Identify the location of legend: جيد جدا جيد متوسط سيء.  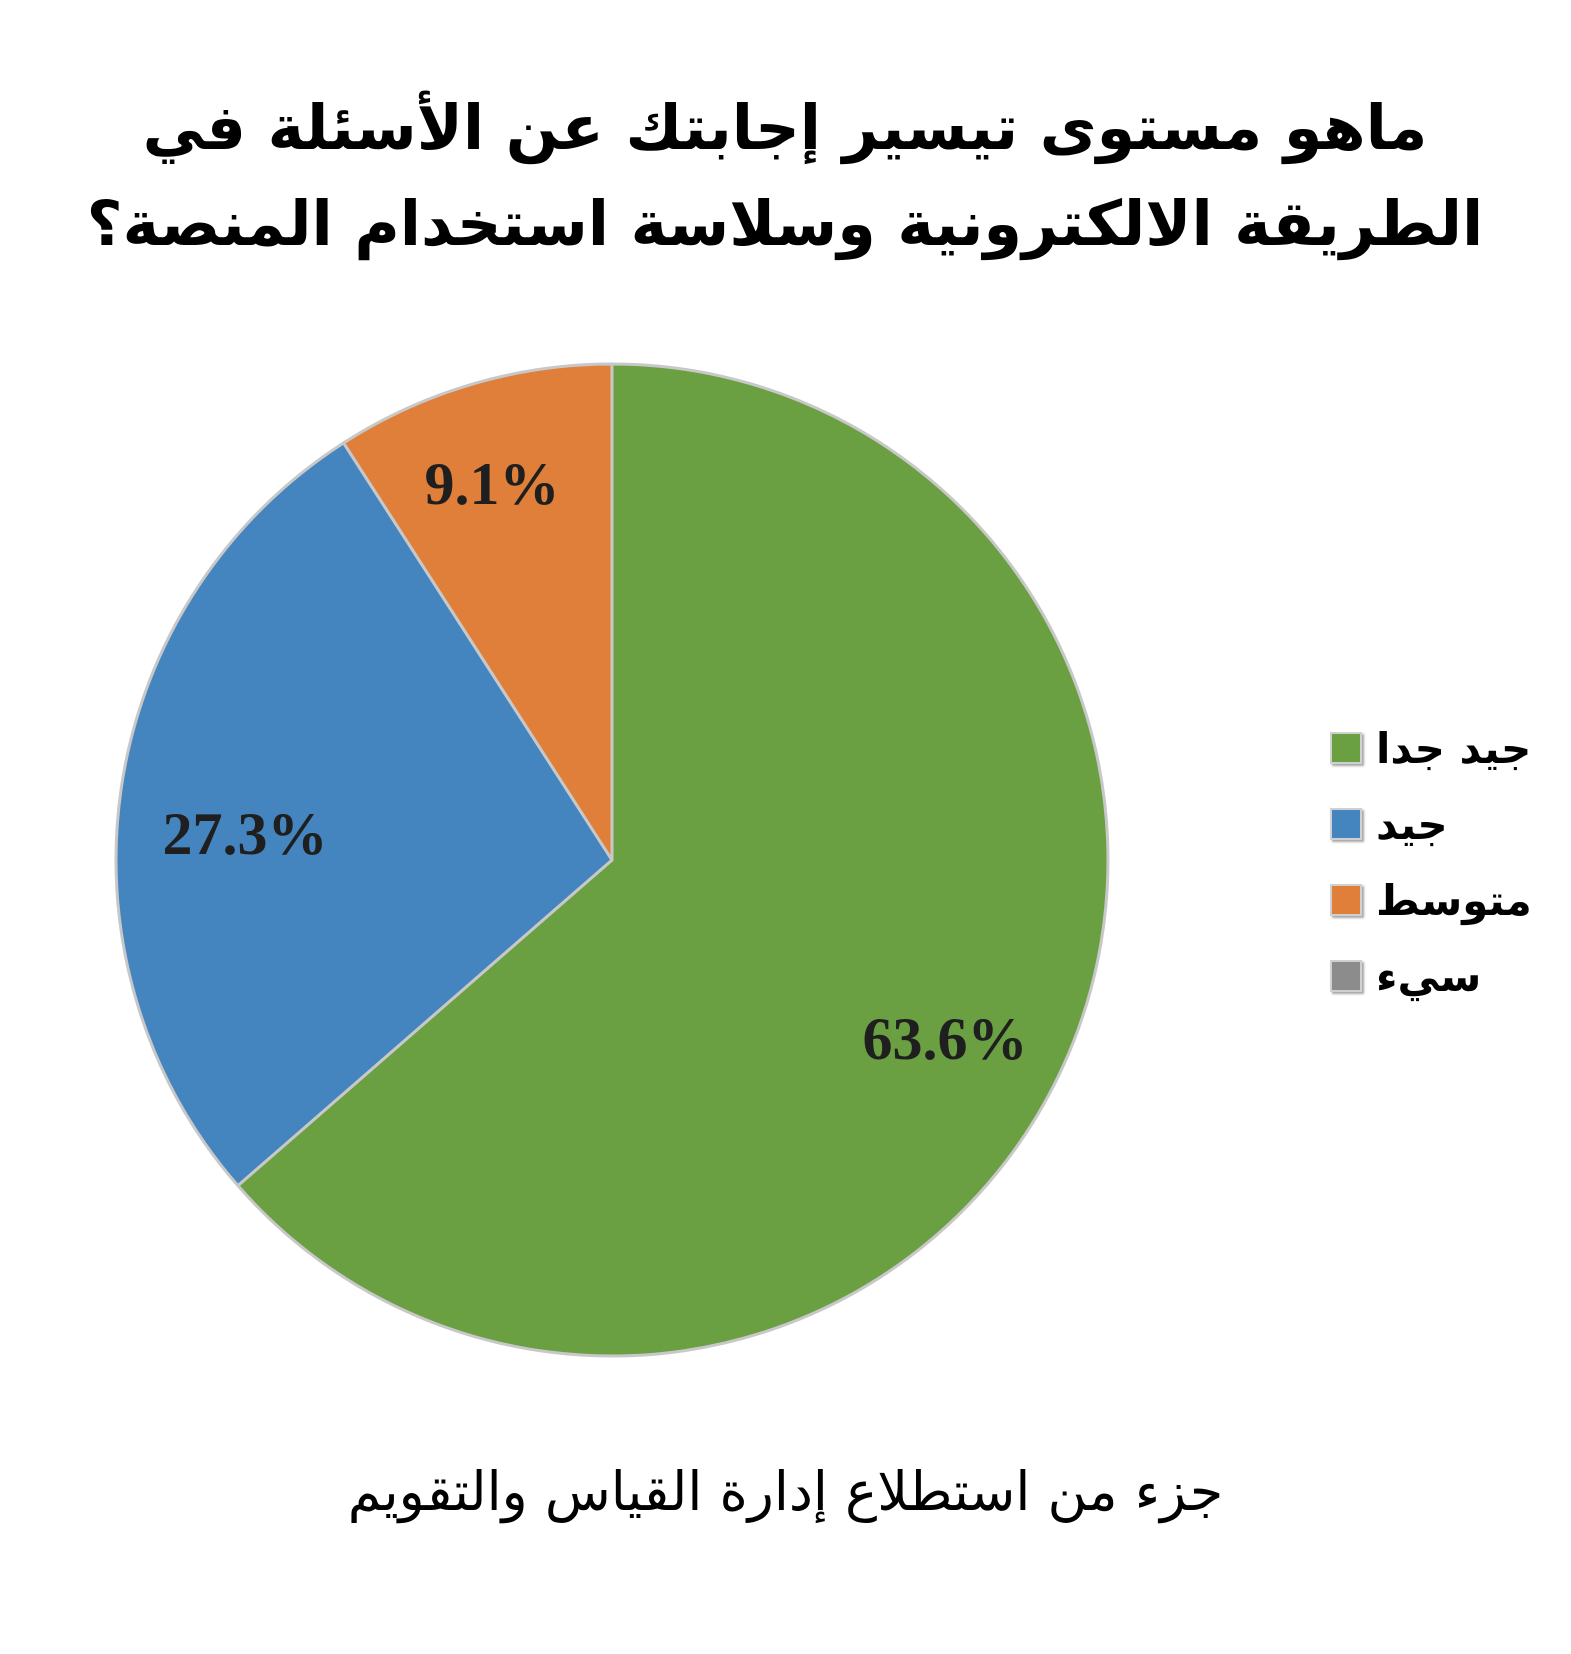
(1445, 862).